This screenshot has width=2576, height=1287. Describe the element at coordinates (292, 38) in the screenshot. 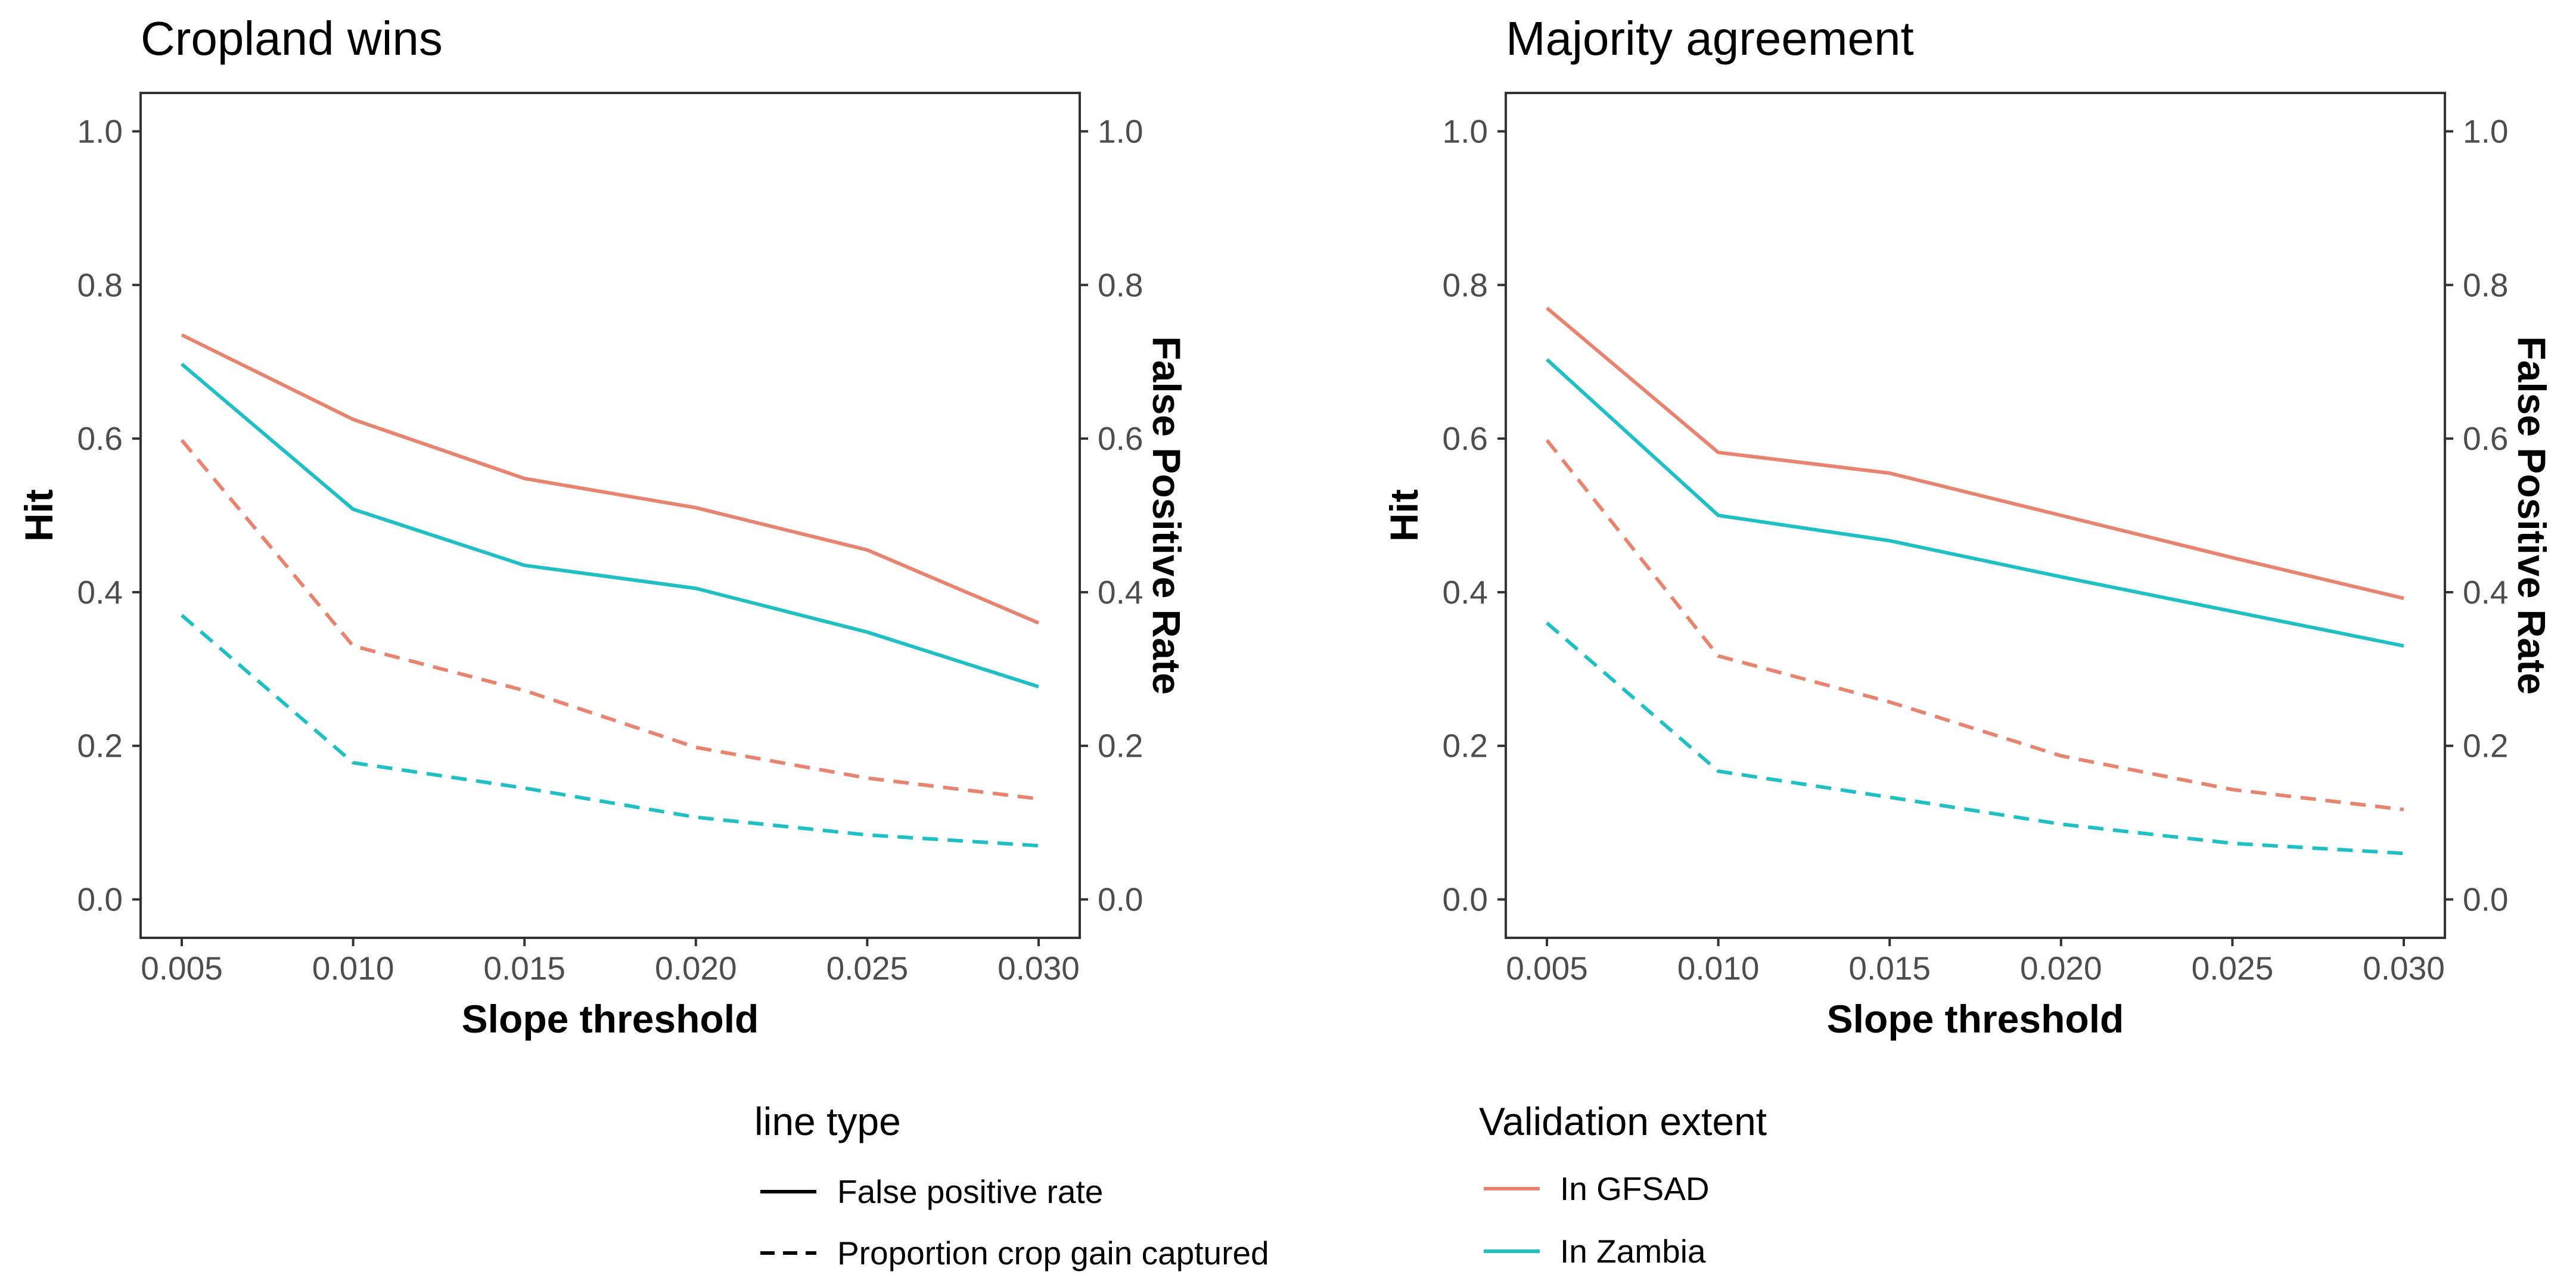

I see `panel-title: Cropland wins` at that location.